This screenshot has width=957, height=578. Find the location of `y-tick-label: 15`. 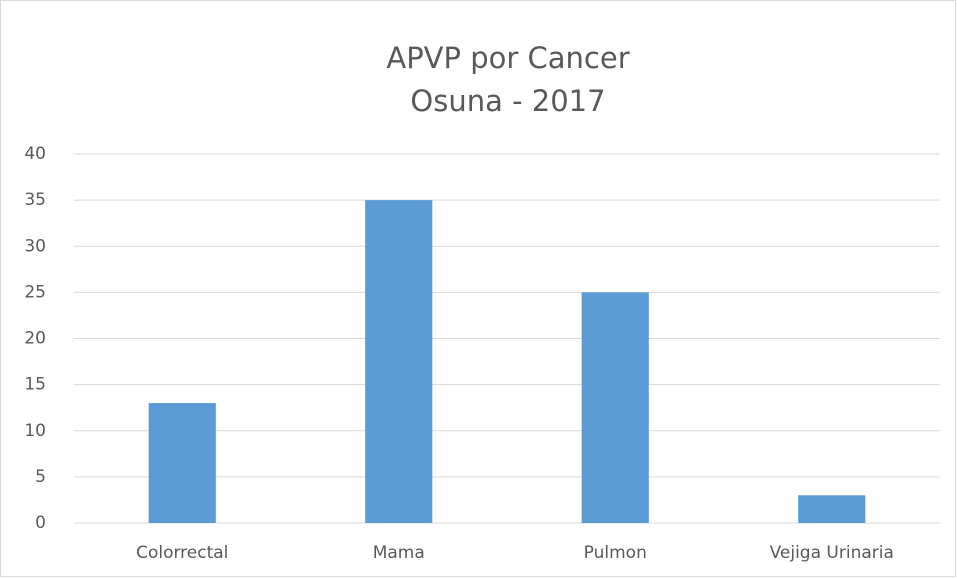

y-tick-label: 15 is located at coordinates (35, 385).